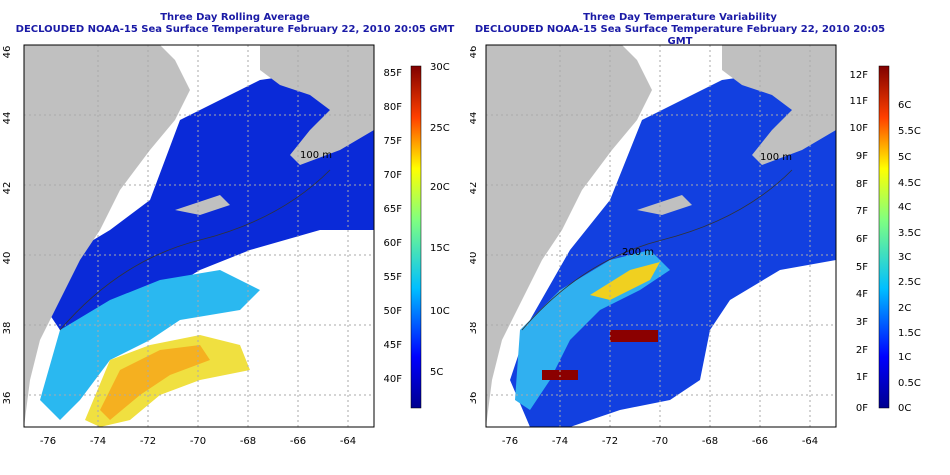 This screenshot has height=475, width=950. Describe the element at coordinates (862, 377) in the screenshot. I see `svg-text: 1F` at that location.